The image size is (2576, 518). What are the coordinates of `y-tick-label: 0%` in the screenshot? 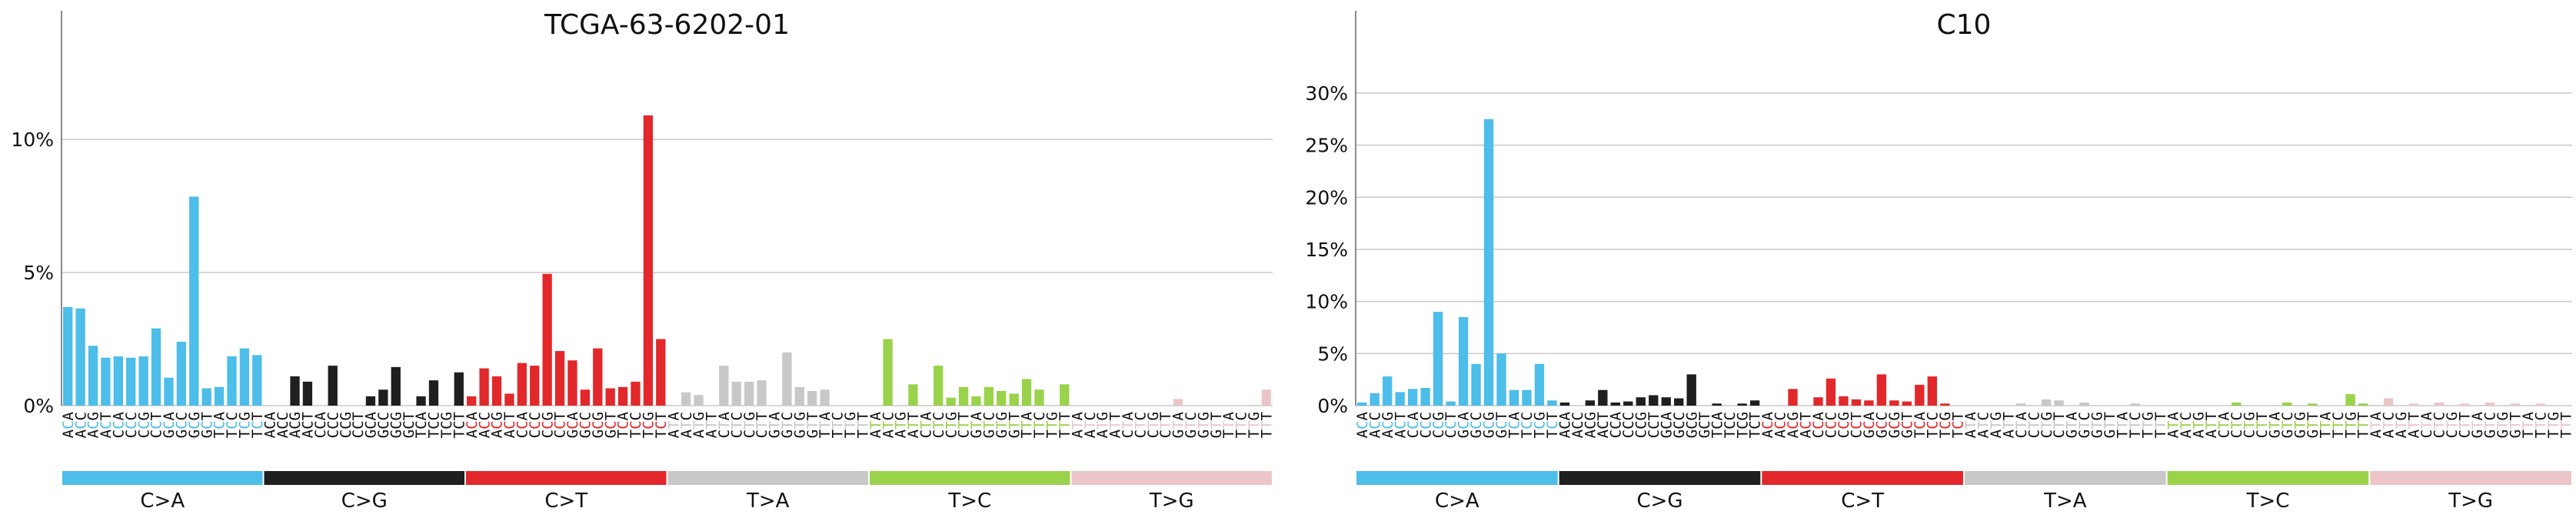 It's located at (1332, 406).